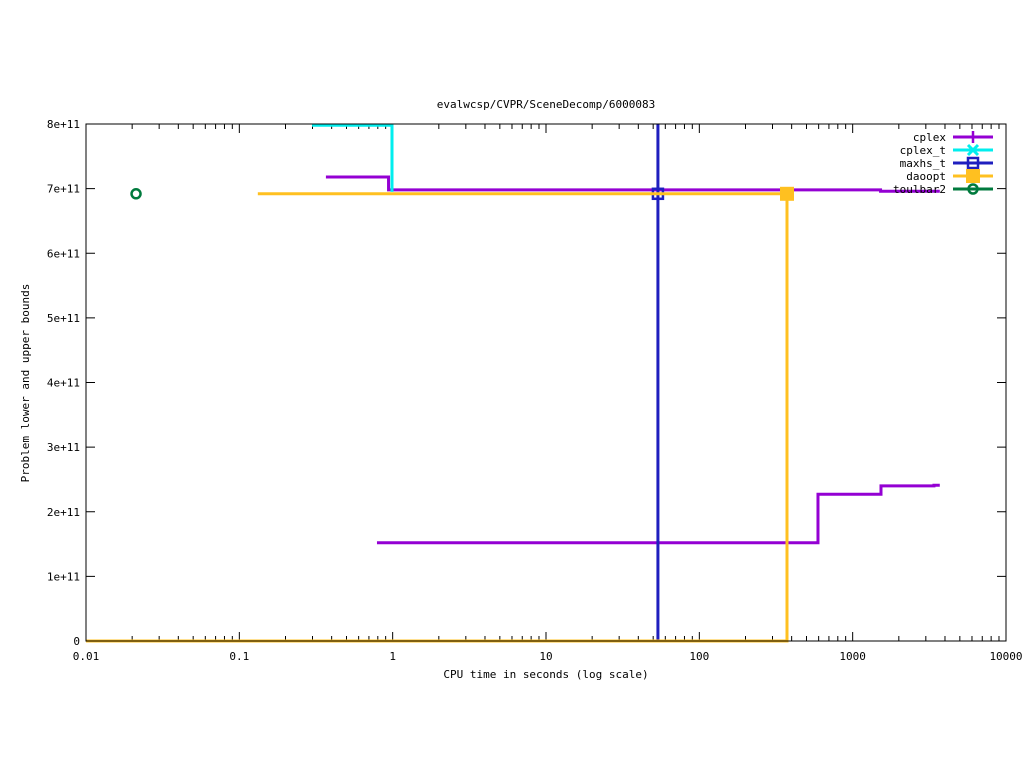  What do you see at coordinates (973, 189) in the screenshot?
I see `legend-marker-toulbar2` at bounding box center [973, 189].